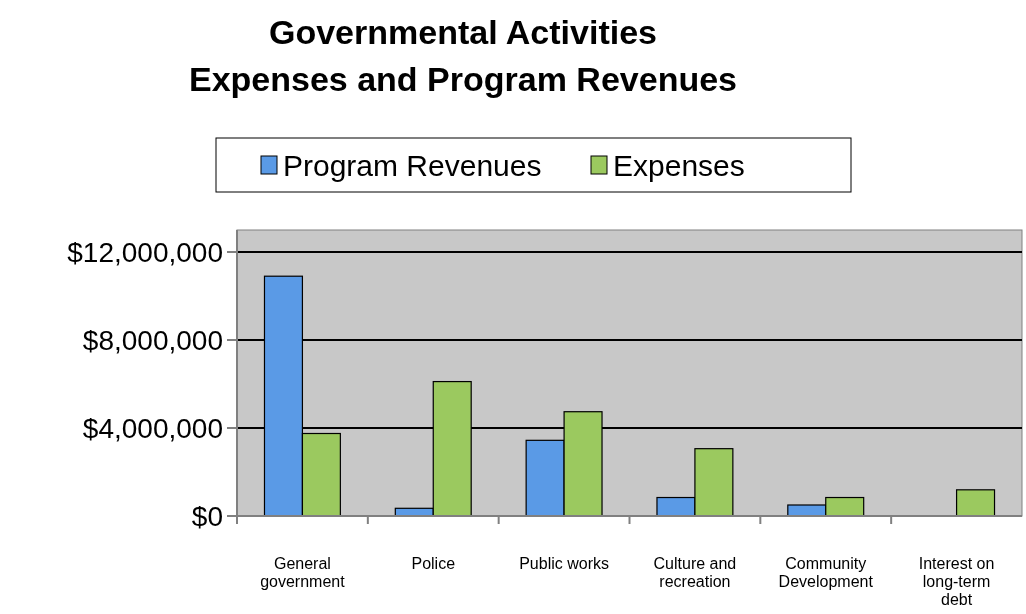 This screenshot has height=614, width=1026. What do you see at coordinates (463, 55) in the screenshot?
I see `chart-title: Governmental Activities Expenses and Program Revenues` at bounding box center [463, 55].